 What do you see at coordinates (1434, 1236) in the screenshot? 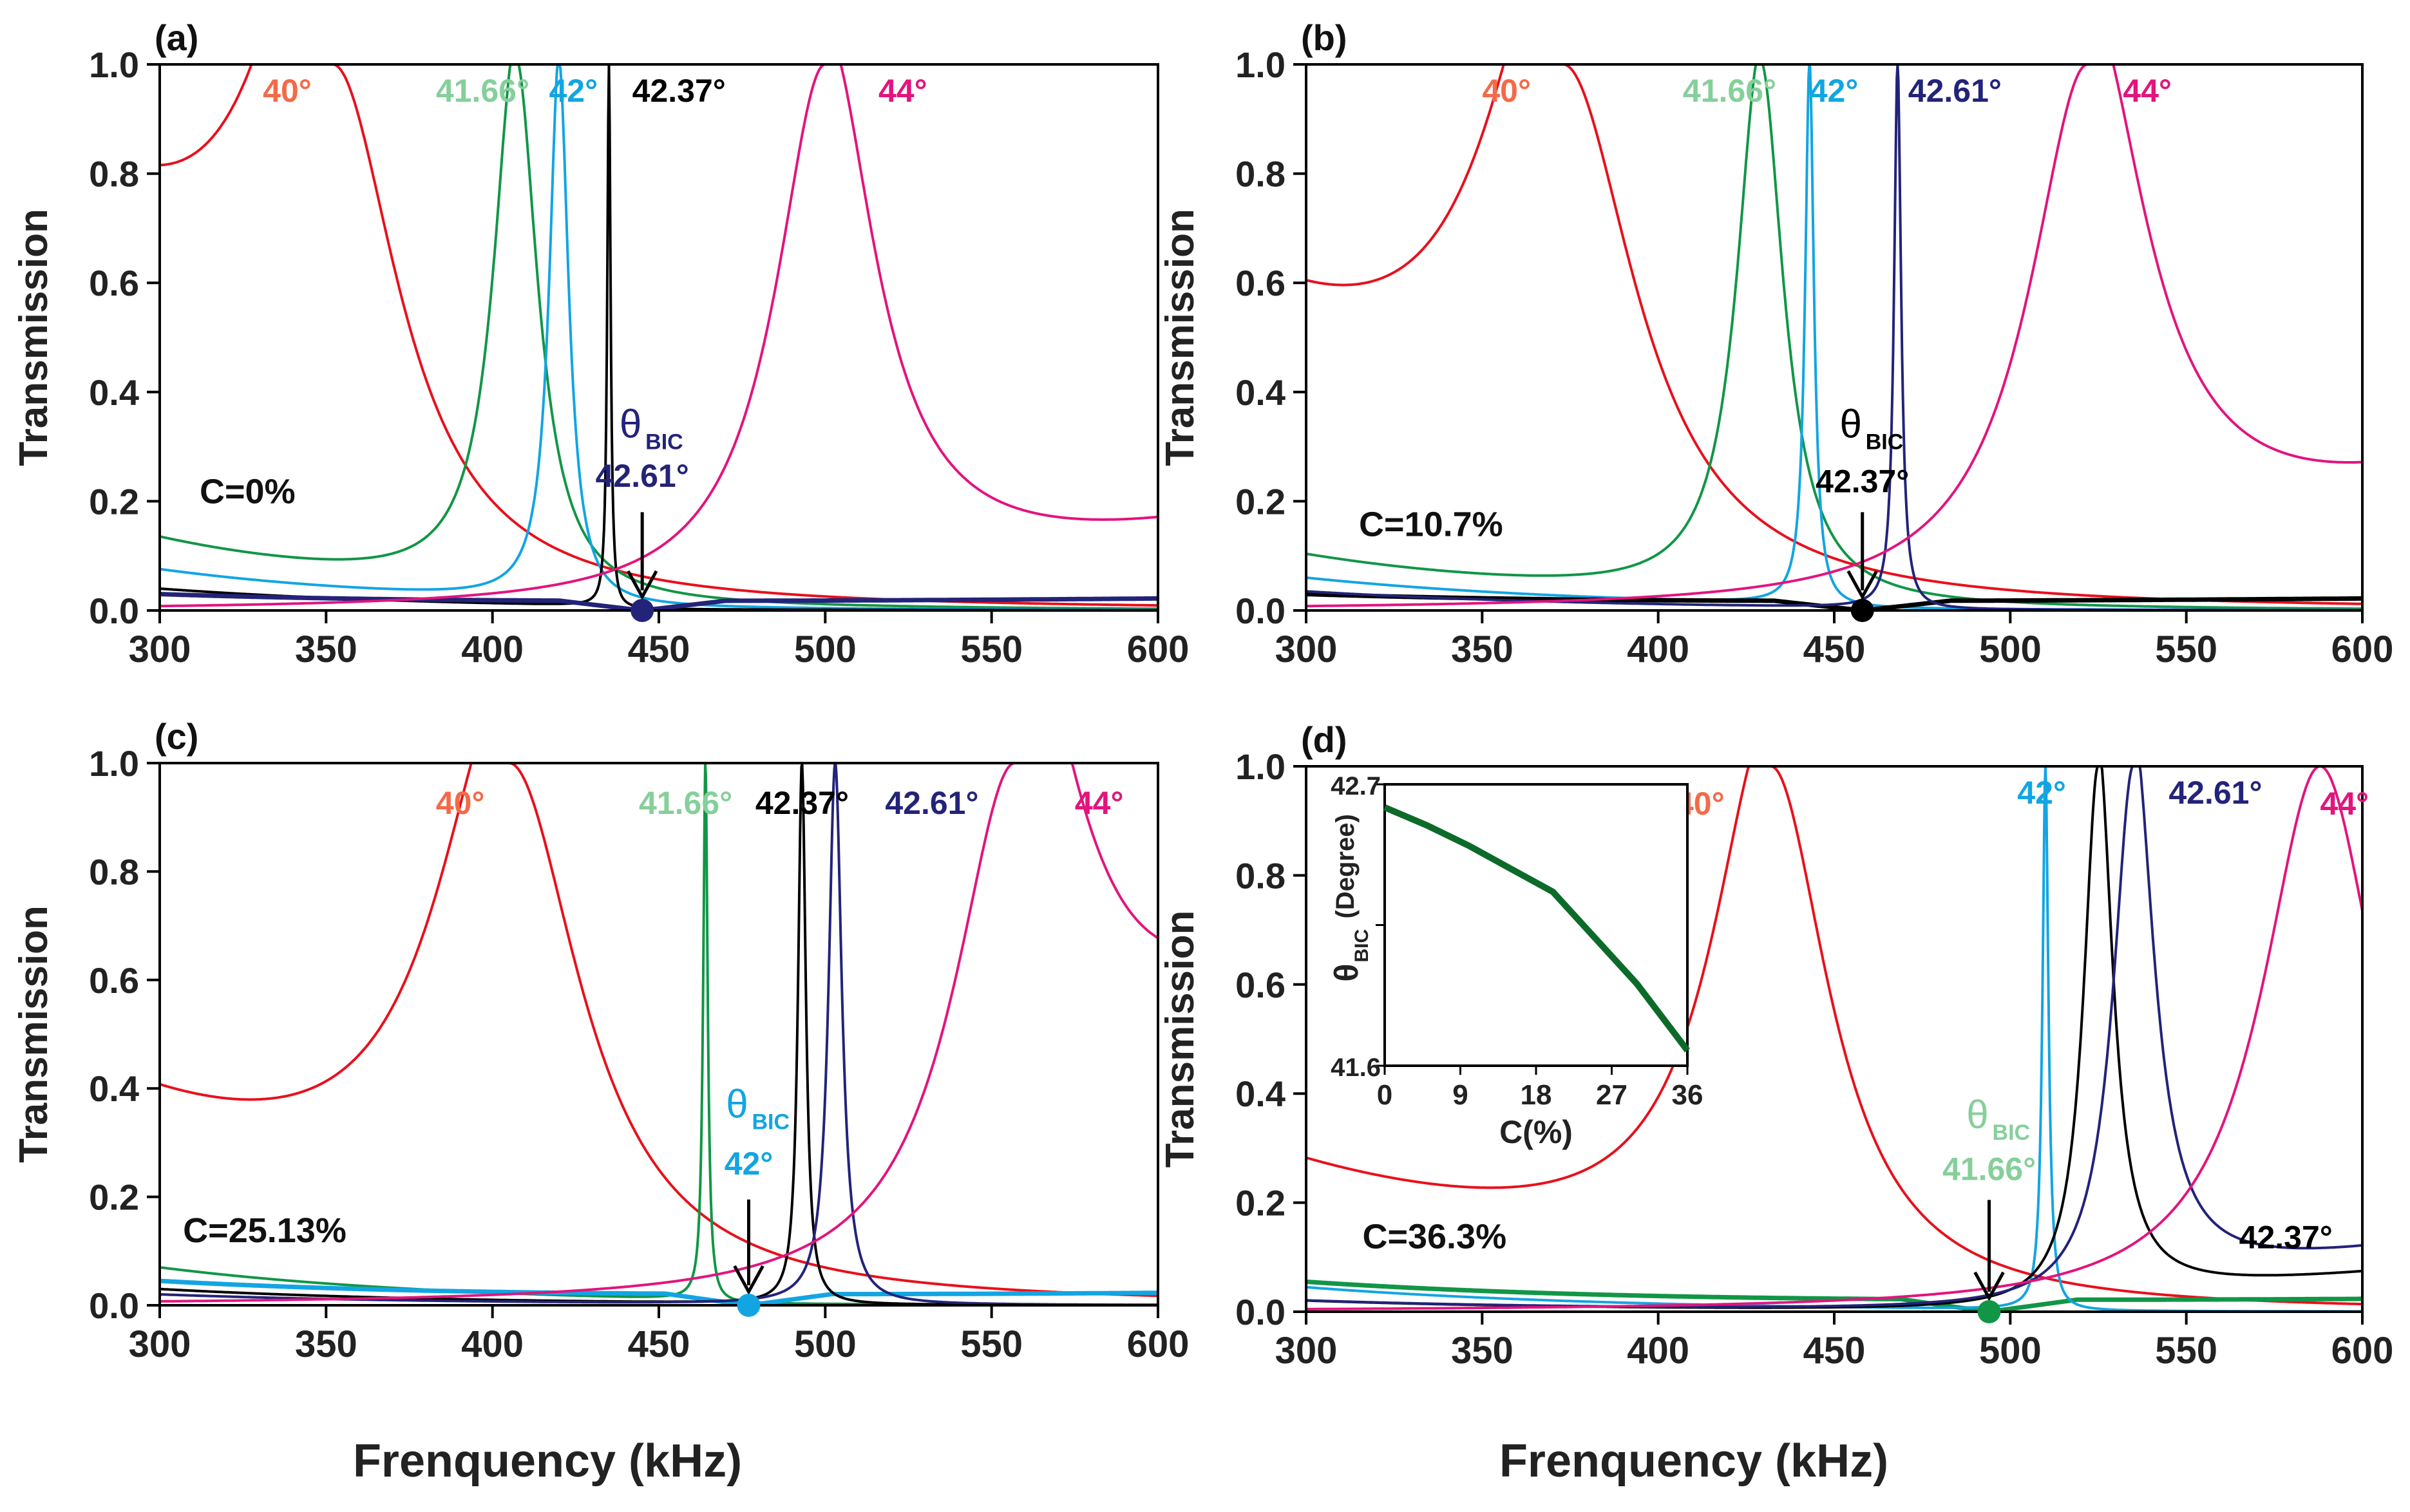
I see `concentration-label: C=36.3%` at bounding box center [1434, 1236].